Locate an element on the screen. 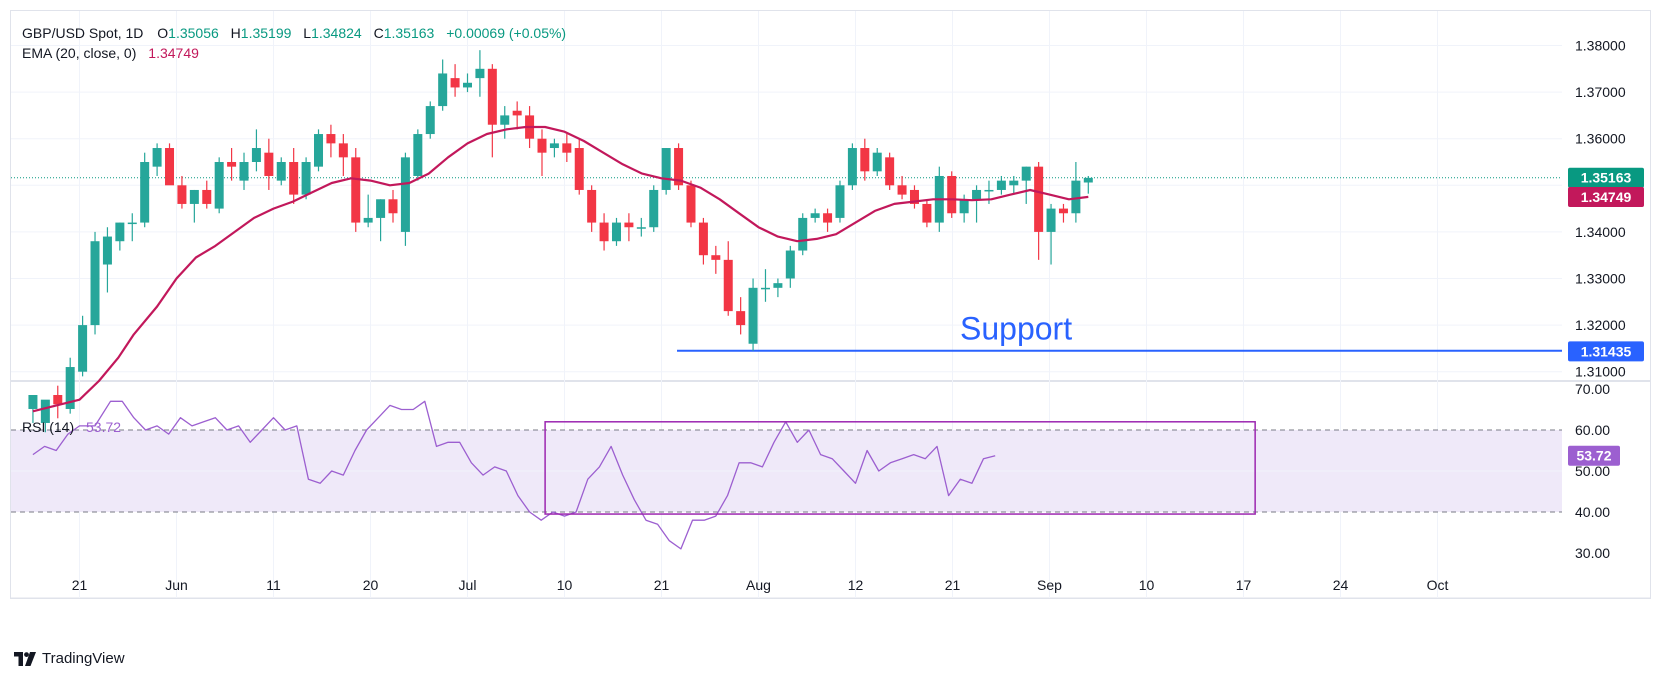  support-annotation: Support is located at coordinates (1119, 331).